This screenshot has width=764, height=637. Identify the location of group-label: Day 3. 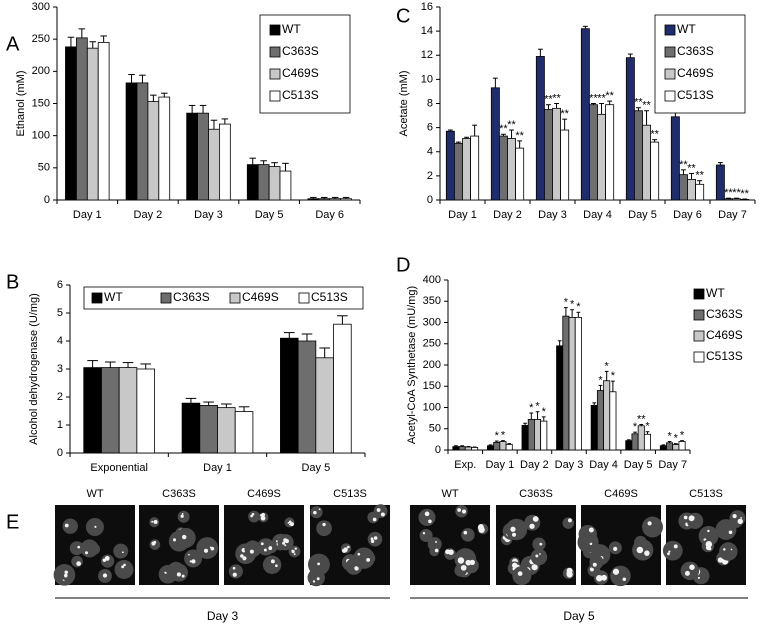
(223, 616).